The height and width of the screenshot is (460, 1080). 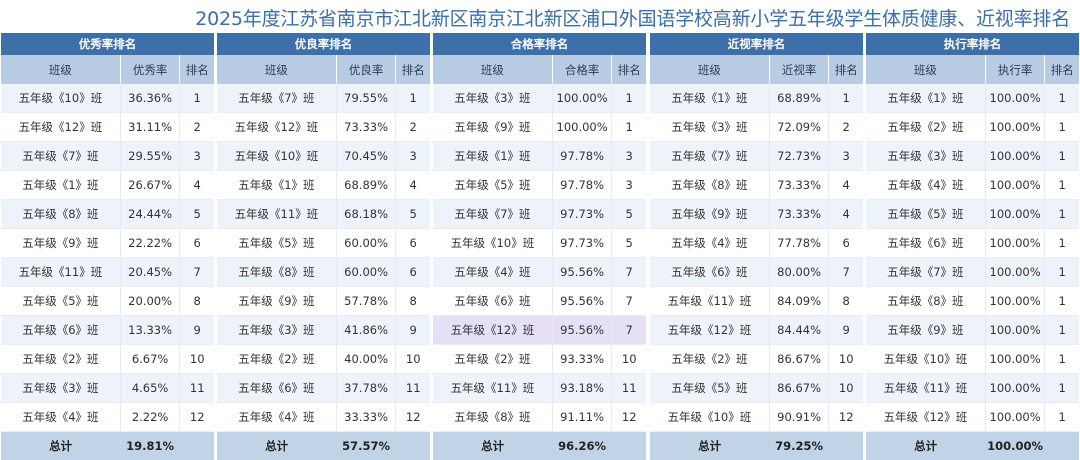 I want to click on class-name-cell: 五年级《5》班, so click(x=492, y=185).